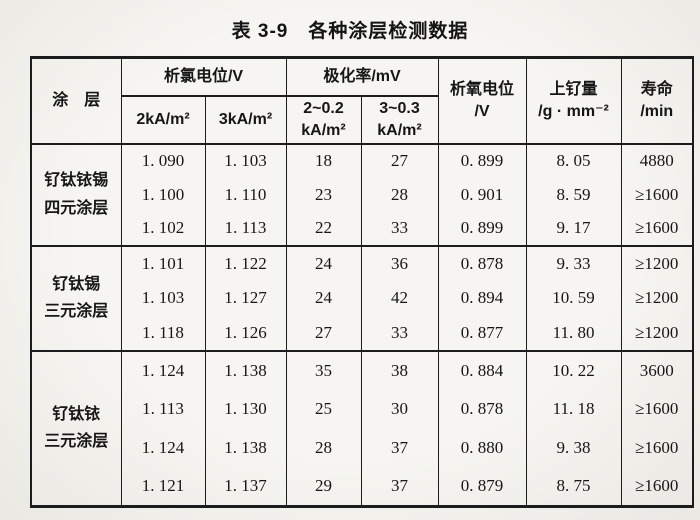  What do you see at coordinates (163, 262) in the screenshot?
I see `table-cell: 1. 101` at bounding box center [163, 262].